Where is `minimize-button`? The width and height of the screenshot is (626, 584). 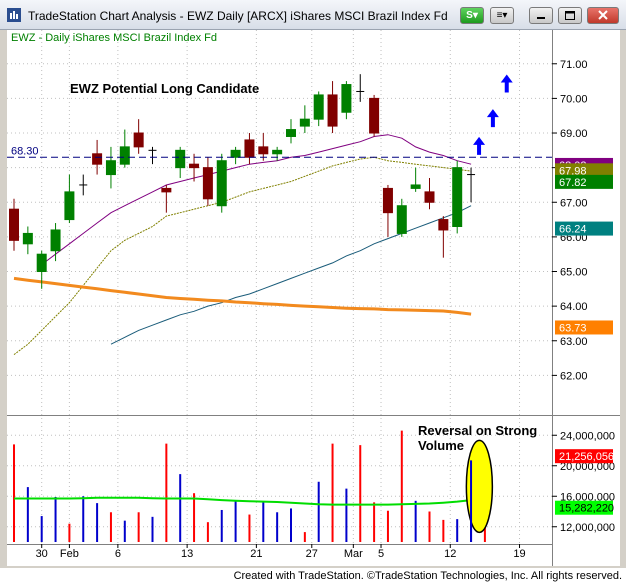
minimize-button is located at coordinates (541, 15).